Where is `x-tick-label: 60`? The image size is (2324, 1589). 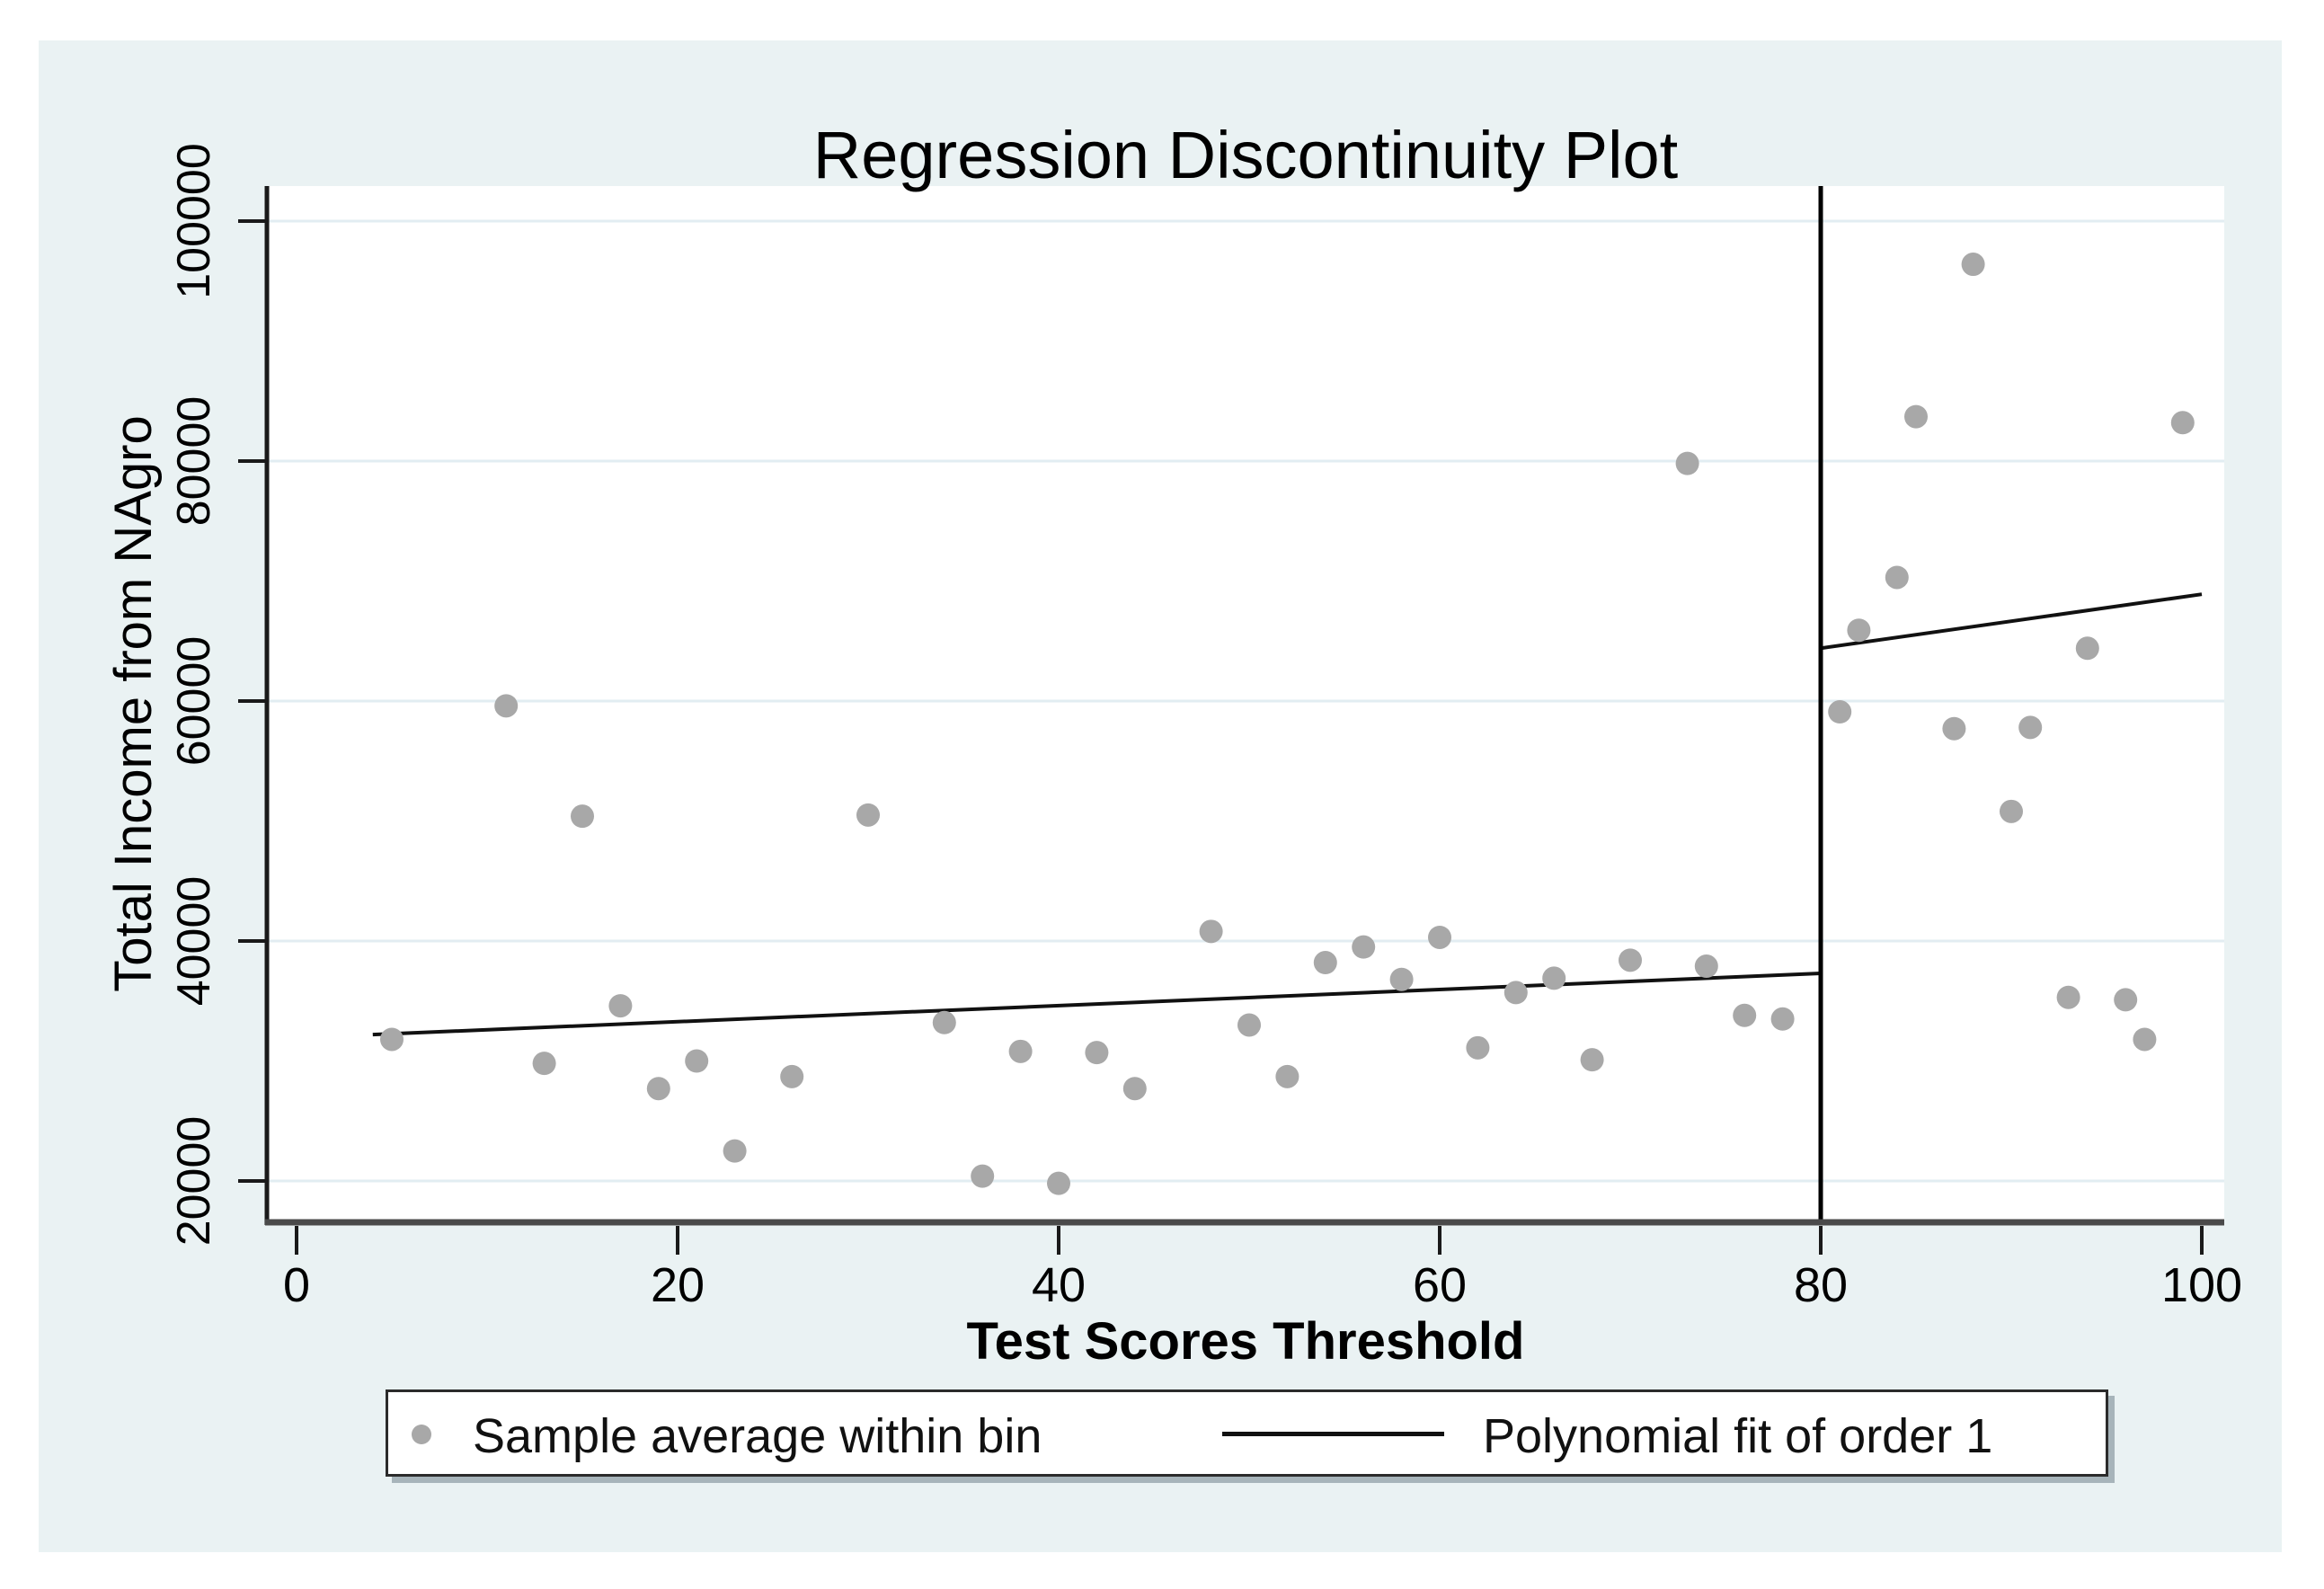
x-tick-label: 60 is located at coordinates (1440, 1285).